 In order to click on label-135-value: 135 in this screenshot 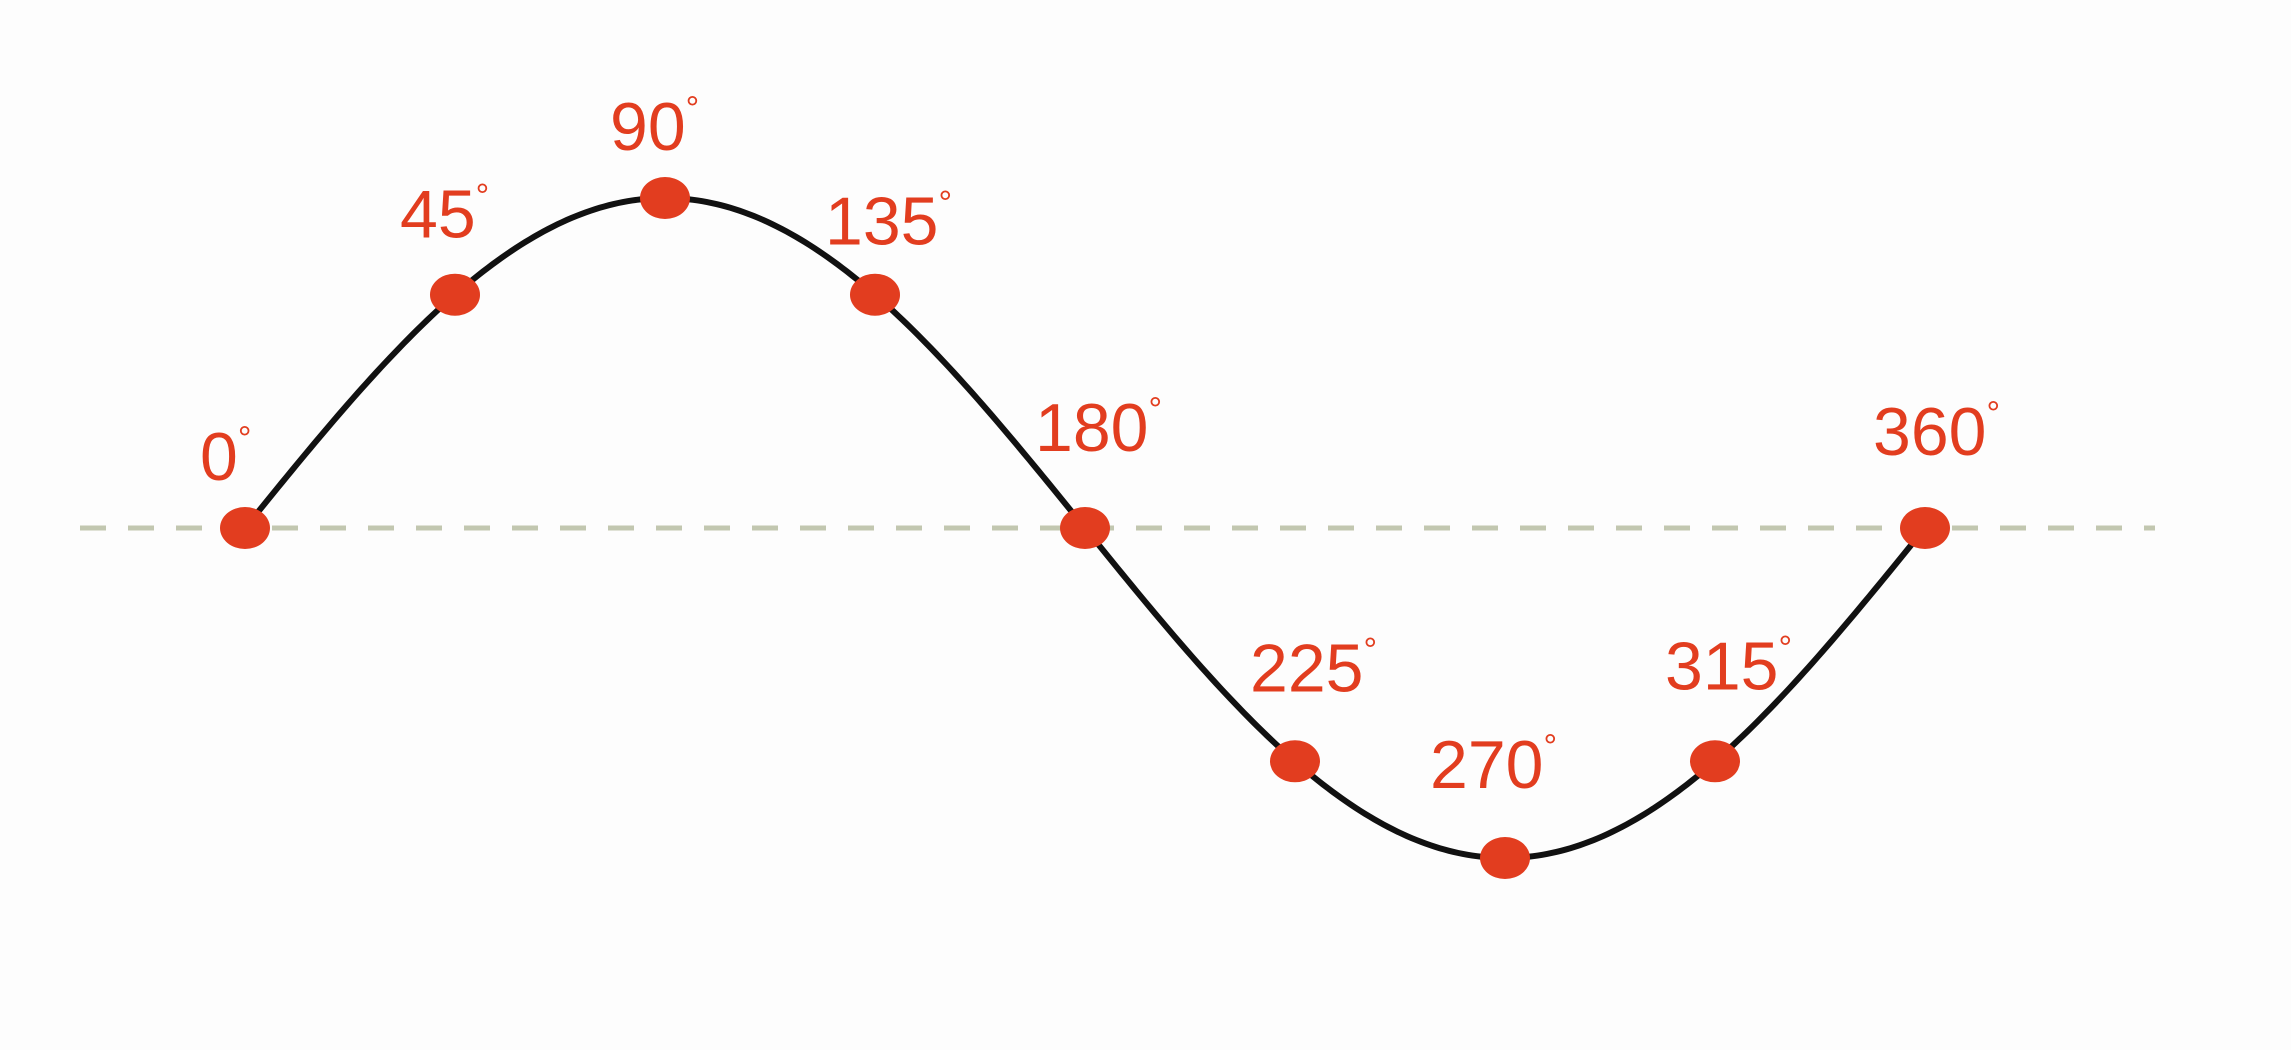, I will do `click(881, 222)`.